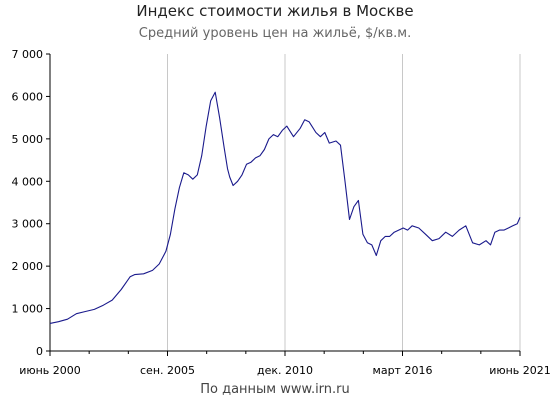 This screenshot has height=400, width=550. What do you see at coordinates (275, 11) in the screenshot?
I see `chart-title: Индекс стоимости жилья в Москве` at bounding box center [275, 11].